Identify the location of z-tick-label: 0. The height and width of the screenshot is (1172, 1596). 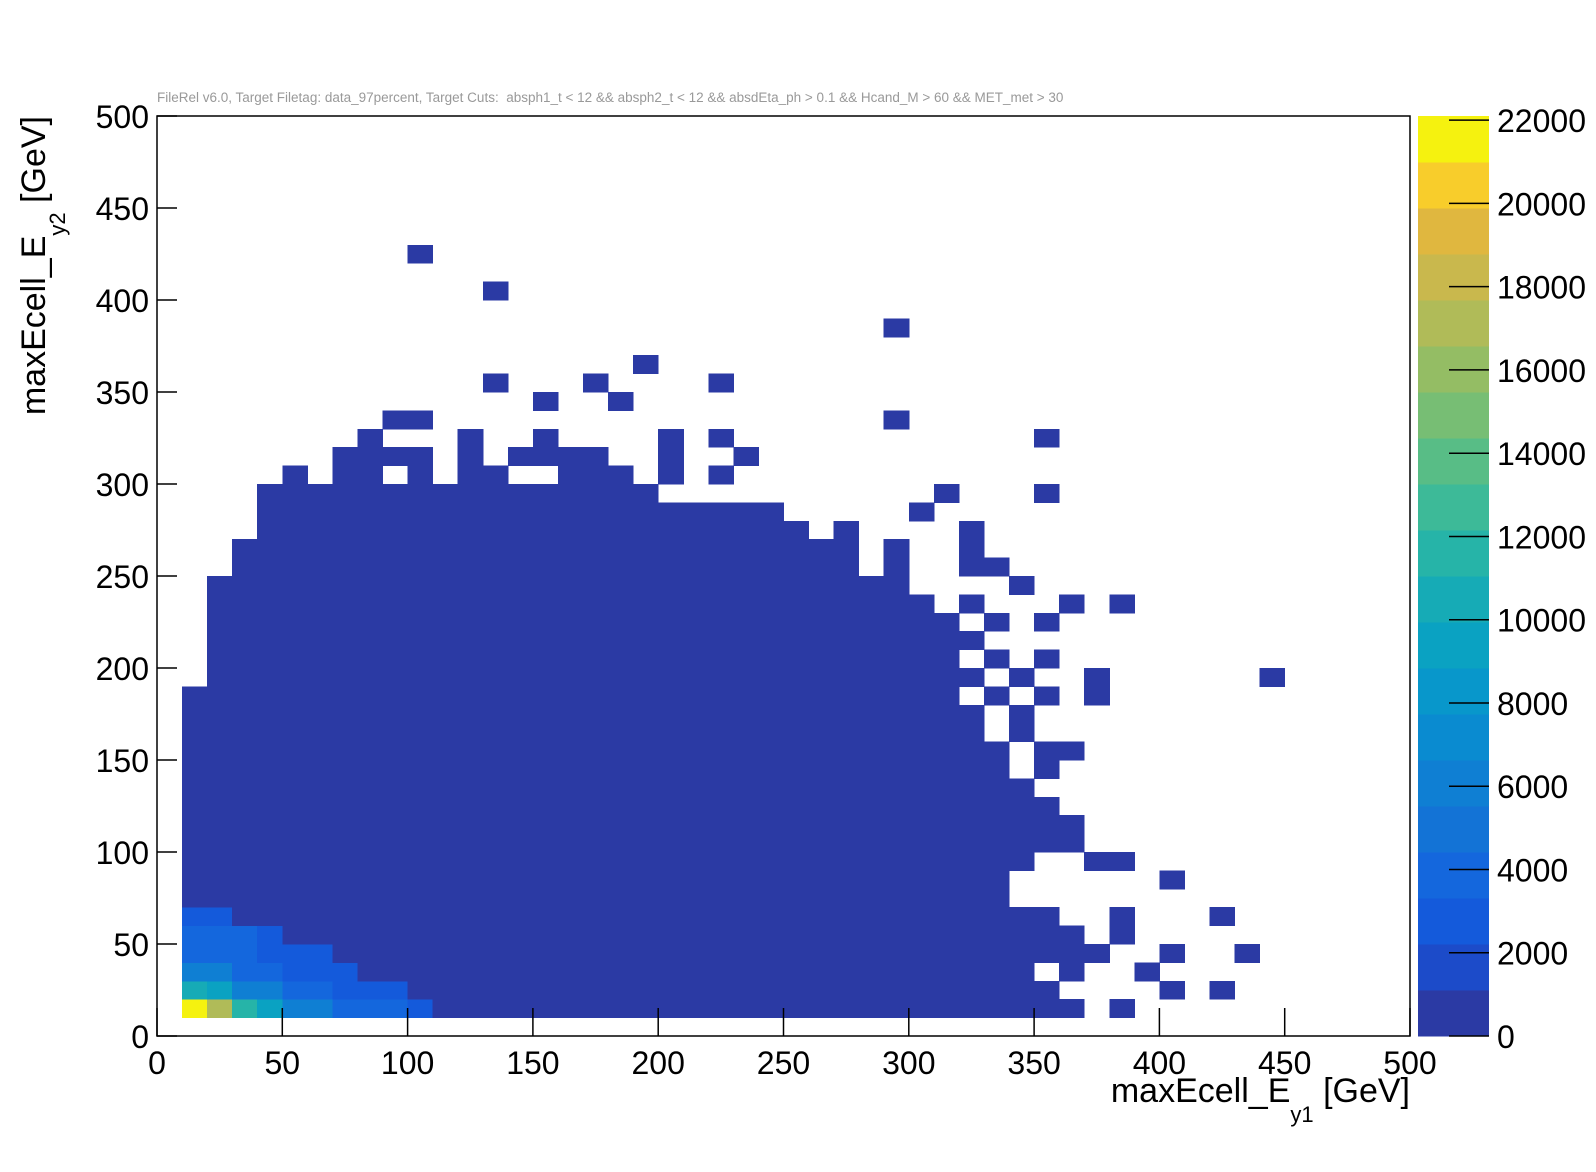
(1506, 1037).